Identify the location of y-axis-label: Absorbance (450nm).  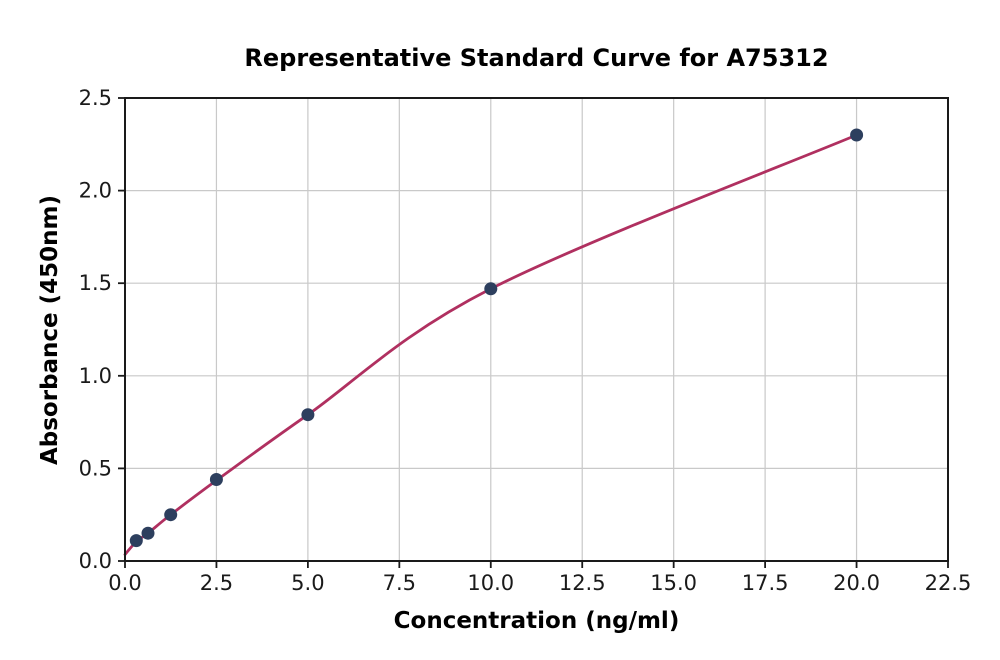
(50, 330).